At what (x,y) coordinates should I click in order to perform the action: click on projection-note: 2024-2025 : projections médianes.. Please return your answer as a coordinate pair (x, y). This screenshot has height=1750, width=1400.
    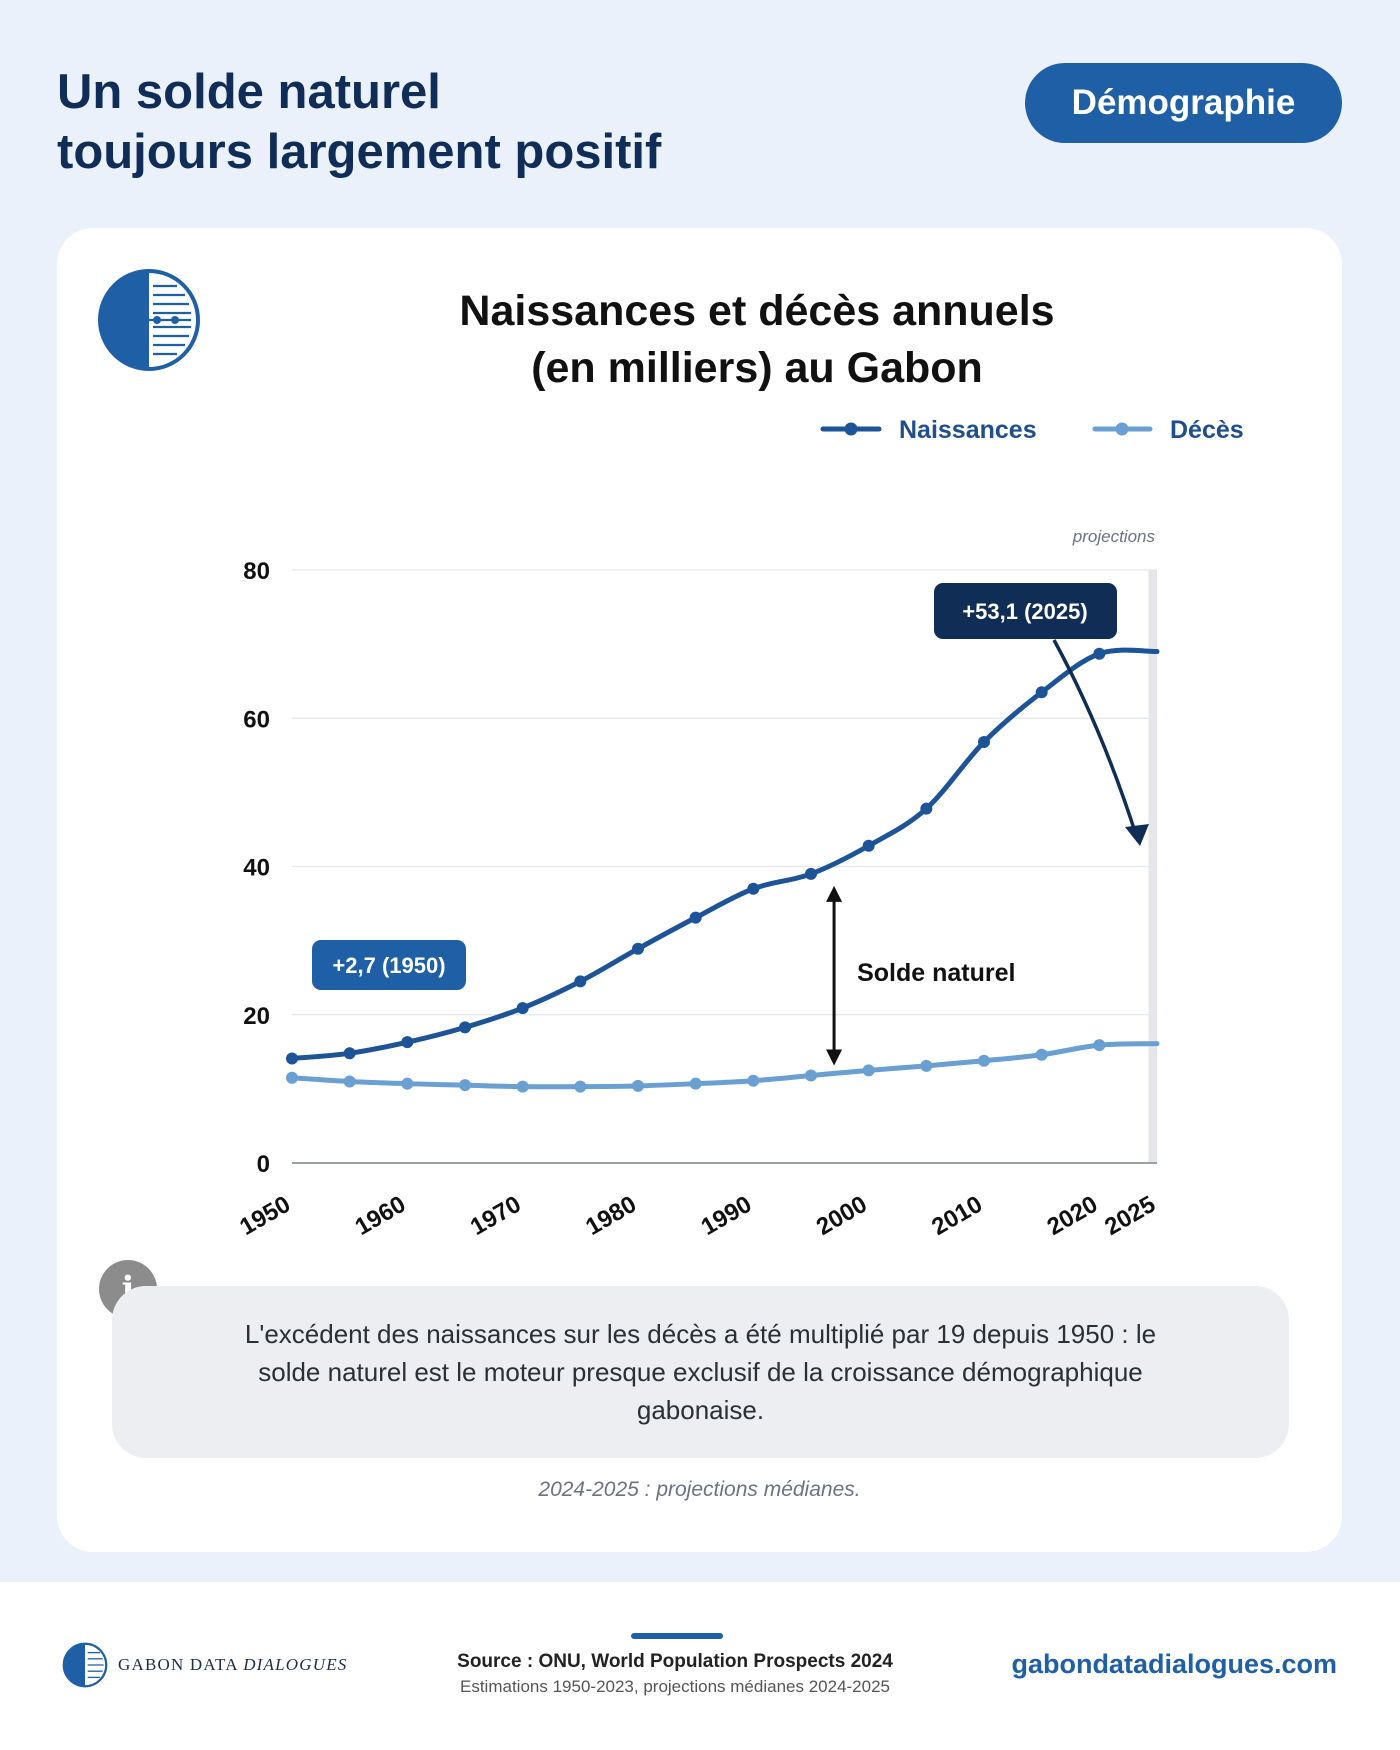
    Looking at the image, I should click on (699, 1489).